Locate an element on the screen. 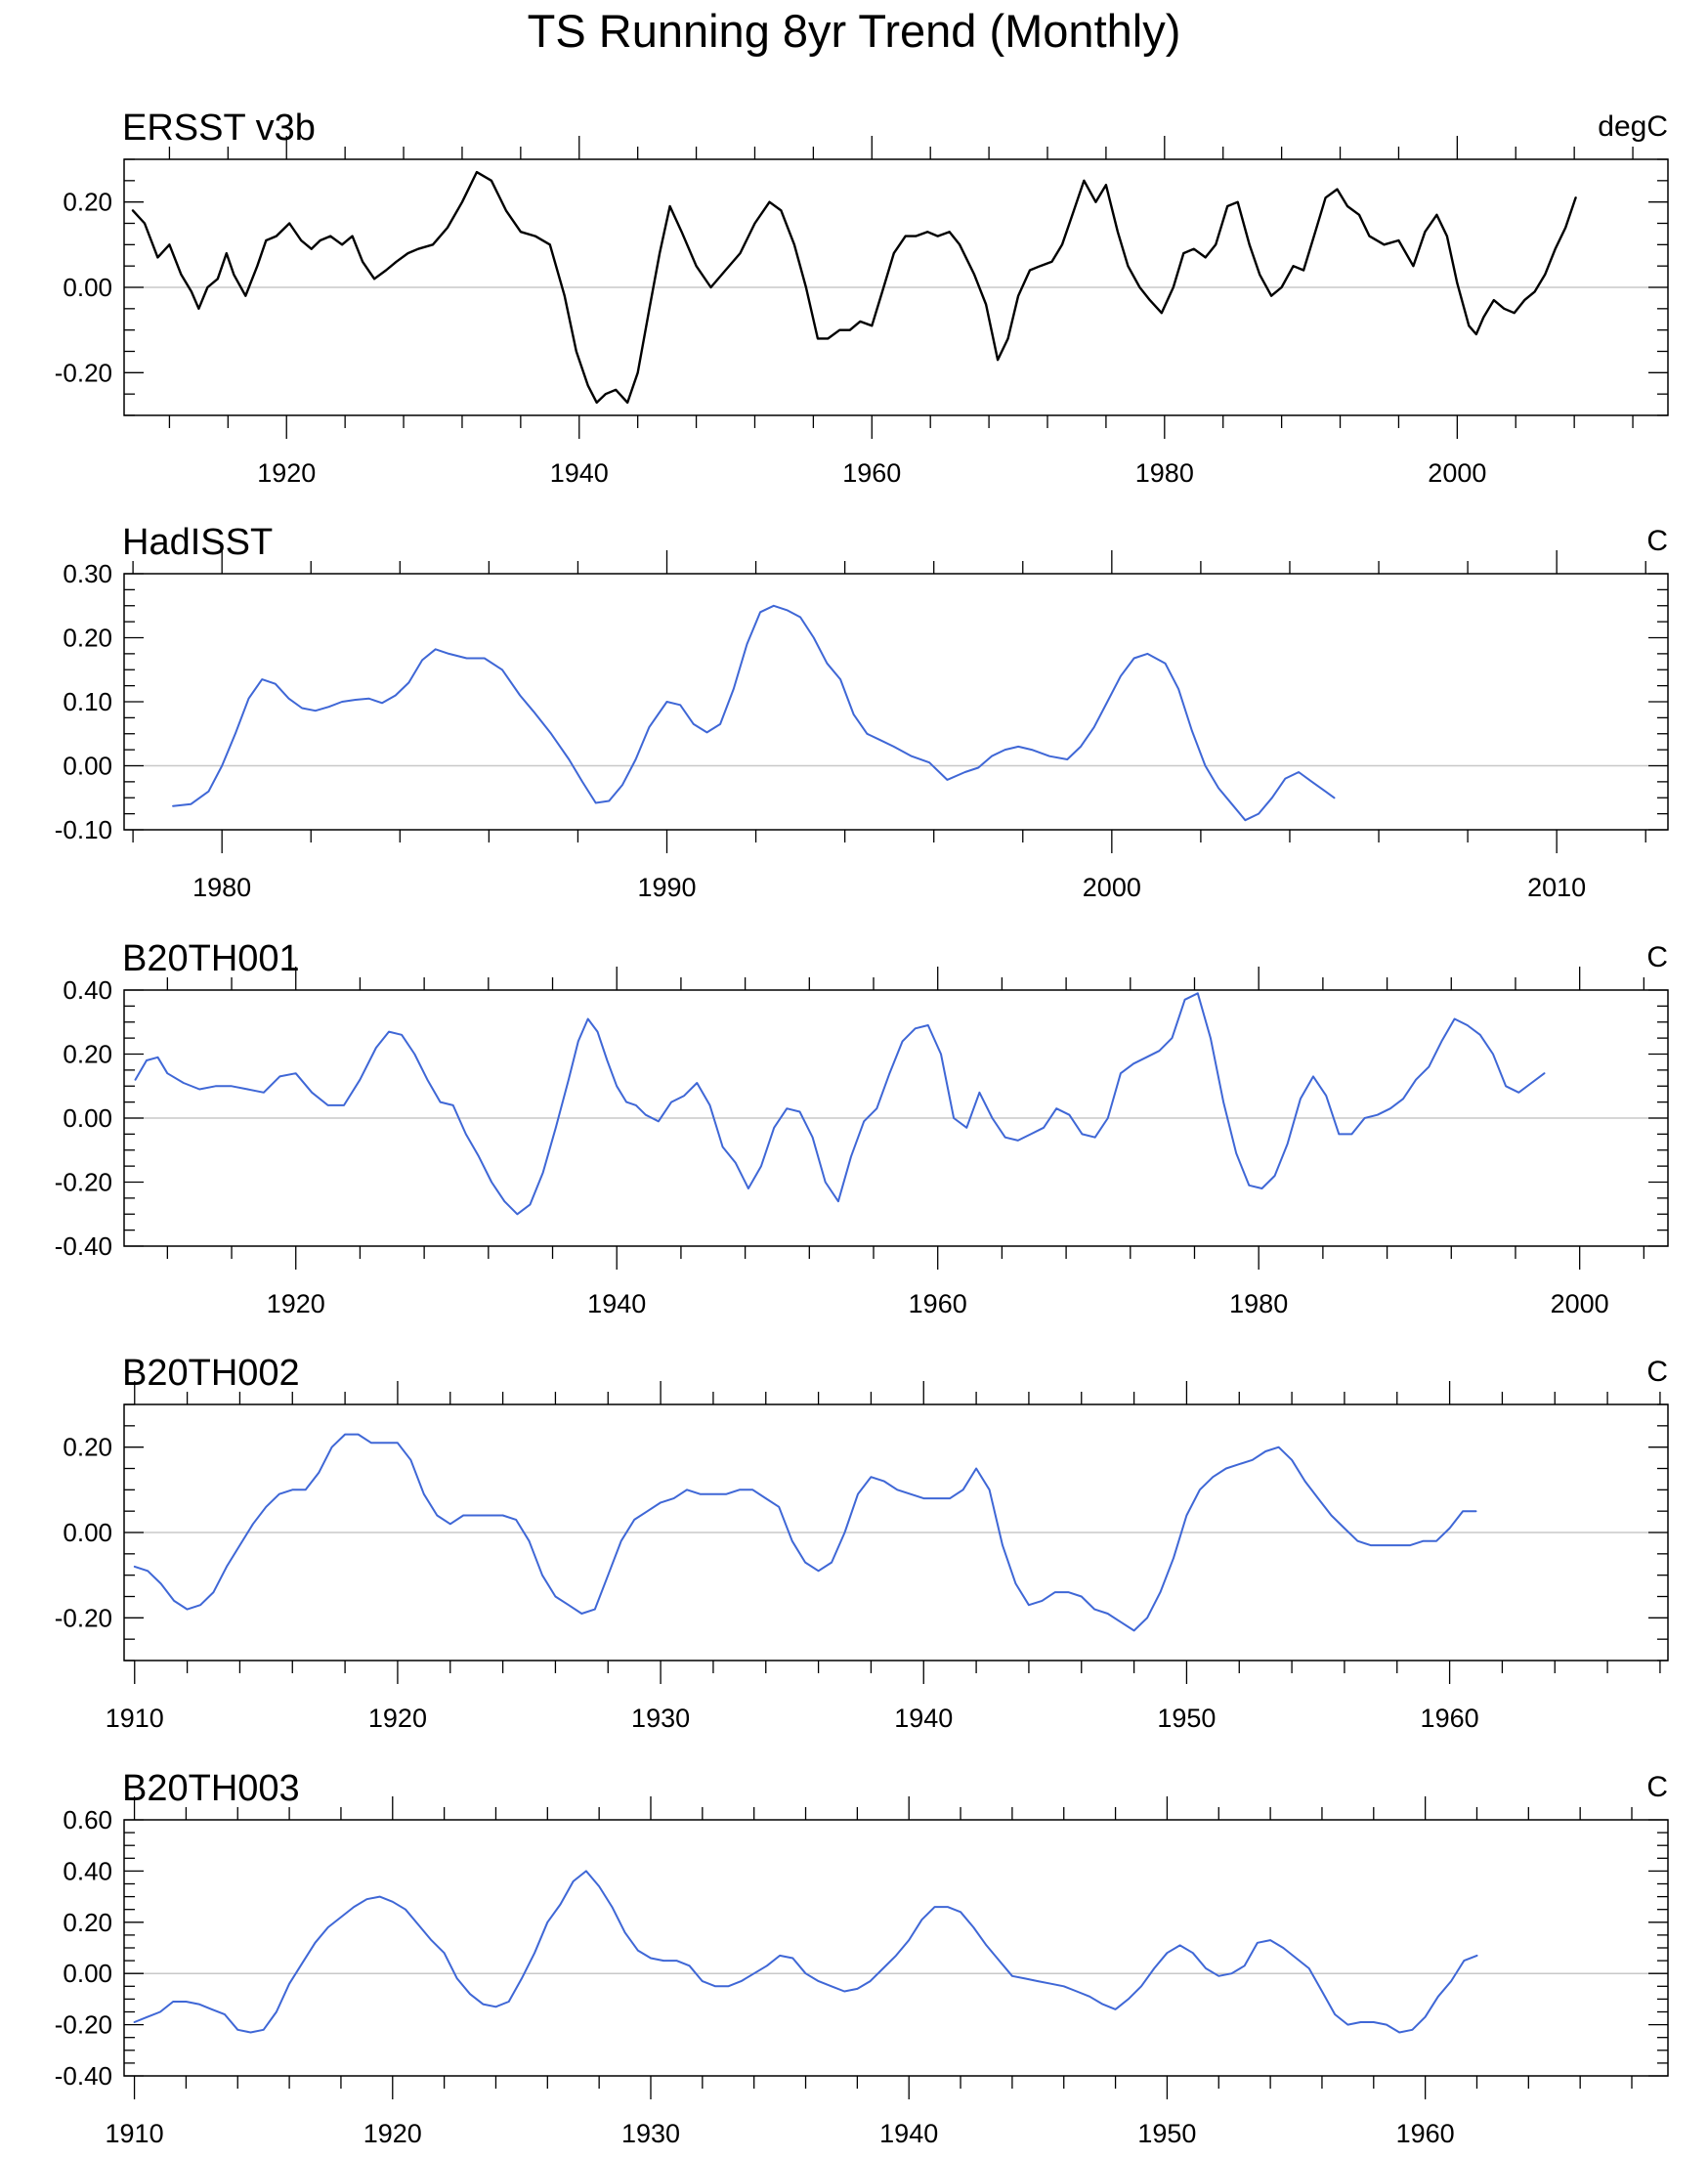 The image size is (1708, 2158). y-tick-label: 0.10 is located at coordinates (87, 701).